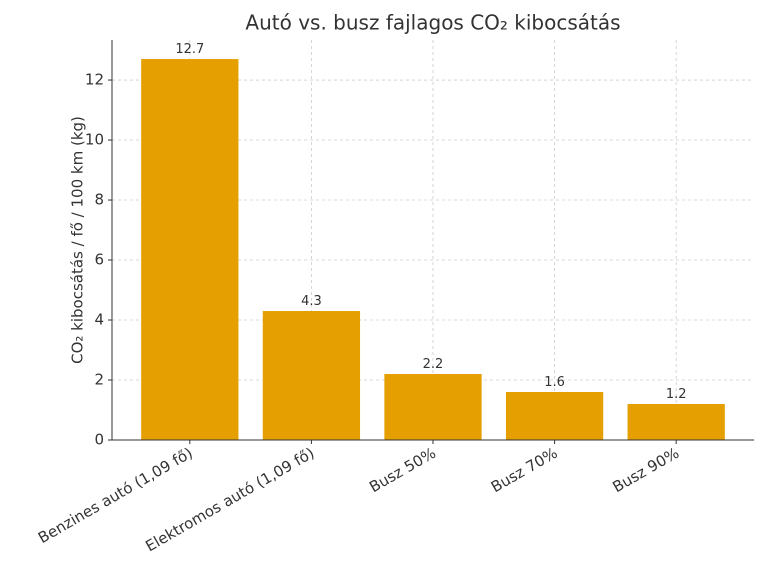 This screenshot has width=768, height=576. What do you see at coordinates (645, 470) in the screenshot?
I see `x-tick-label: Busz 90%` at bounding box center [645, 470].